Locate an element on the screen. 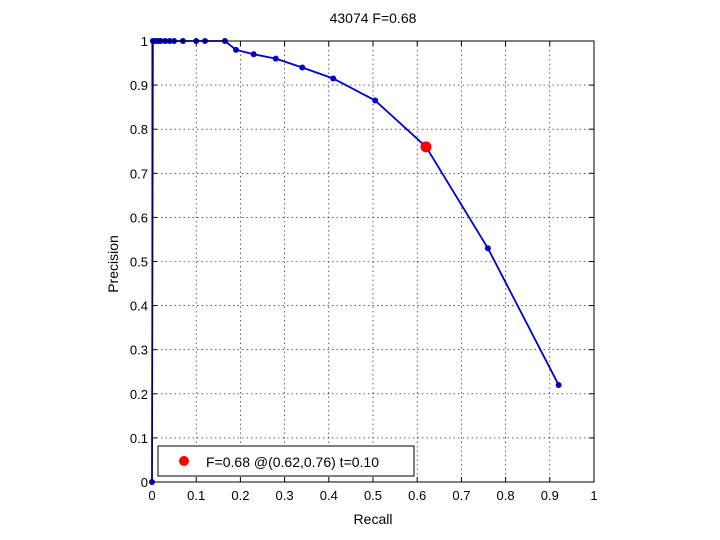 The image size is (720, 540). y-tick-label: 0.3 is located at coordinates (139, 350).